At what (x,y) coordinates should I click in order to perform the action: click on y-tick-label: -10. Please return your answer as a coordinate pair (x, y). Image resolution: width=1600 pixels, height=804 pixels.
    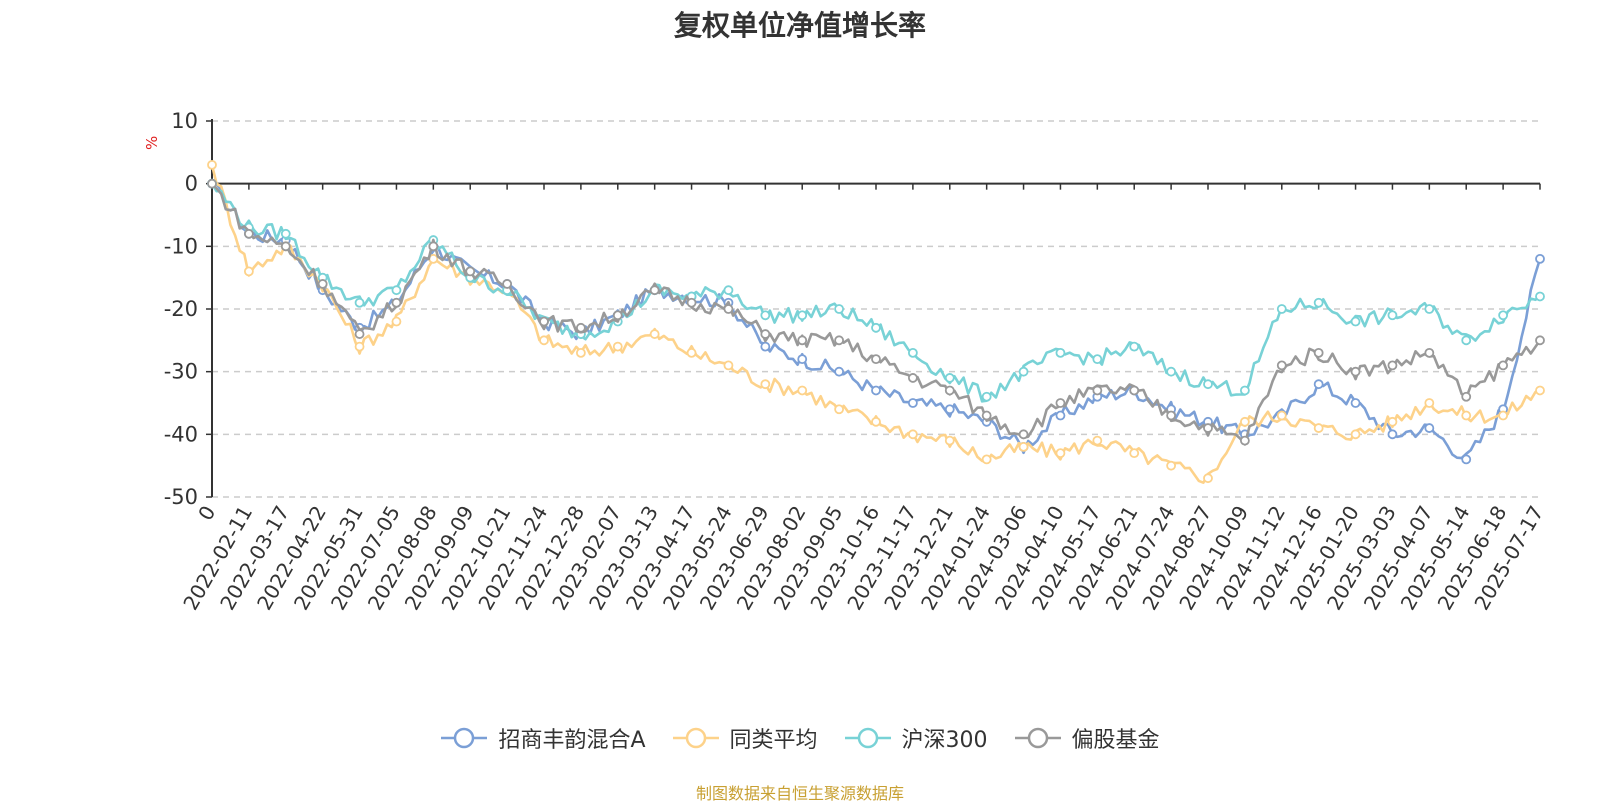
    Looking at the image, I should click on (181, 246).